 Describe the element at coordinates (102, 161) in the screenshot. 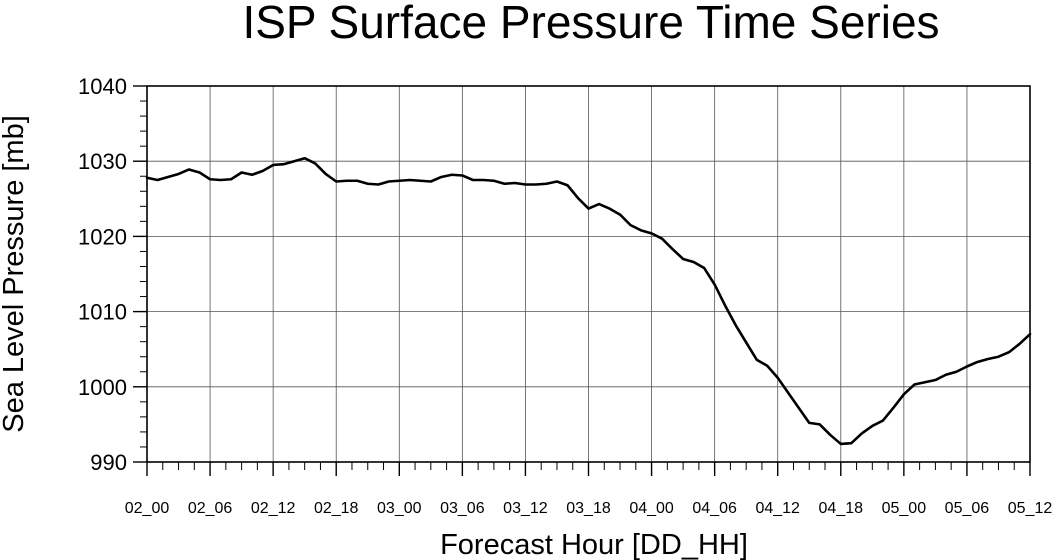

I see `y-tick-label: 1030` at that location.